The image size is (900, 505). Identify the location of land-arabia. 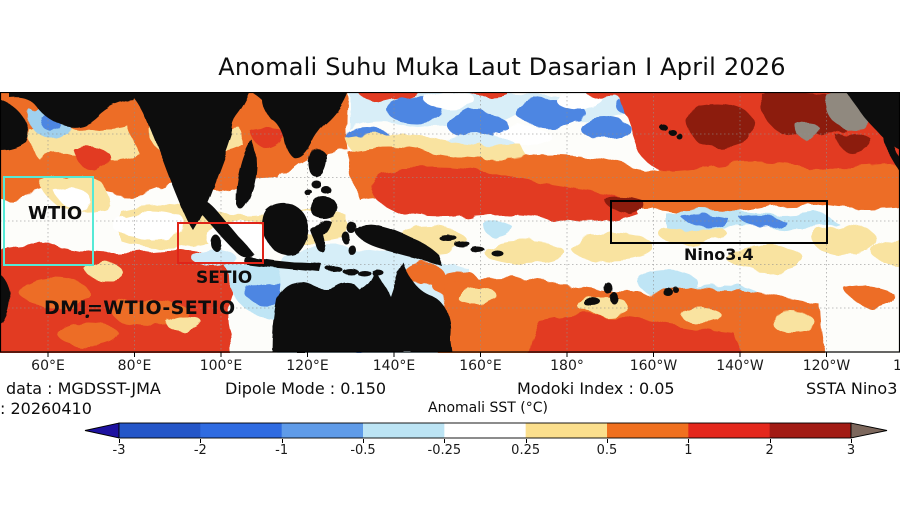
(74, 109).